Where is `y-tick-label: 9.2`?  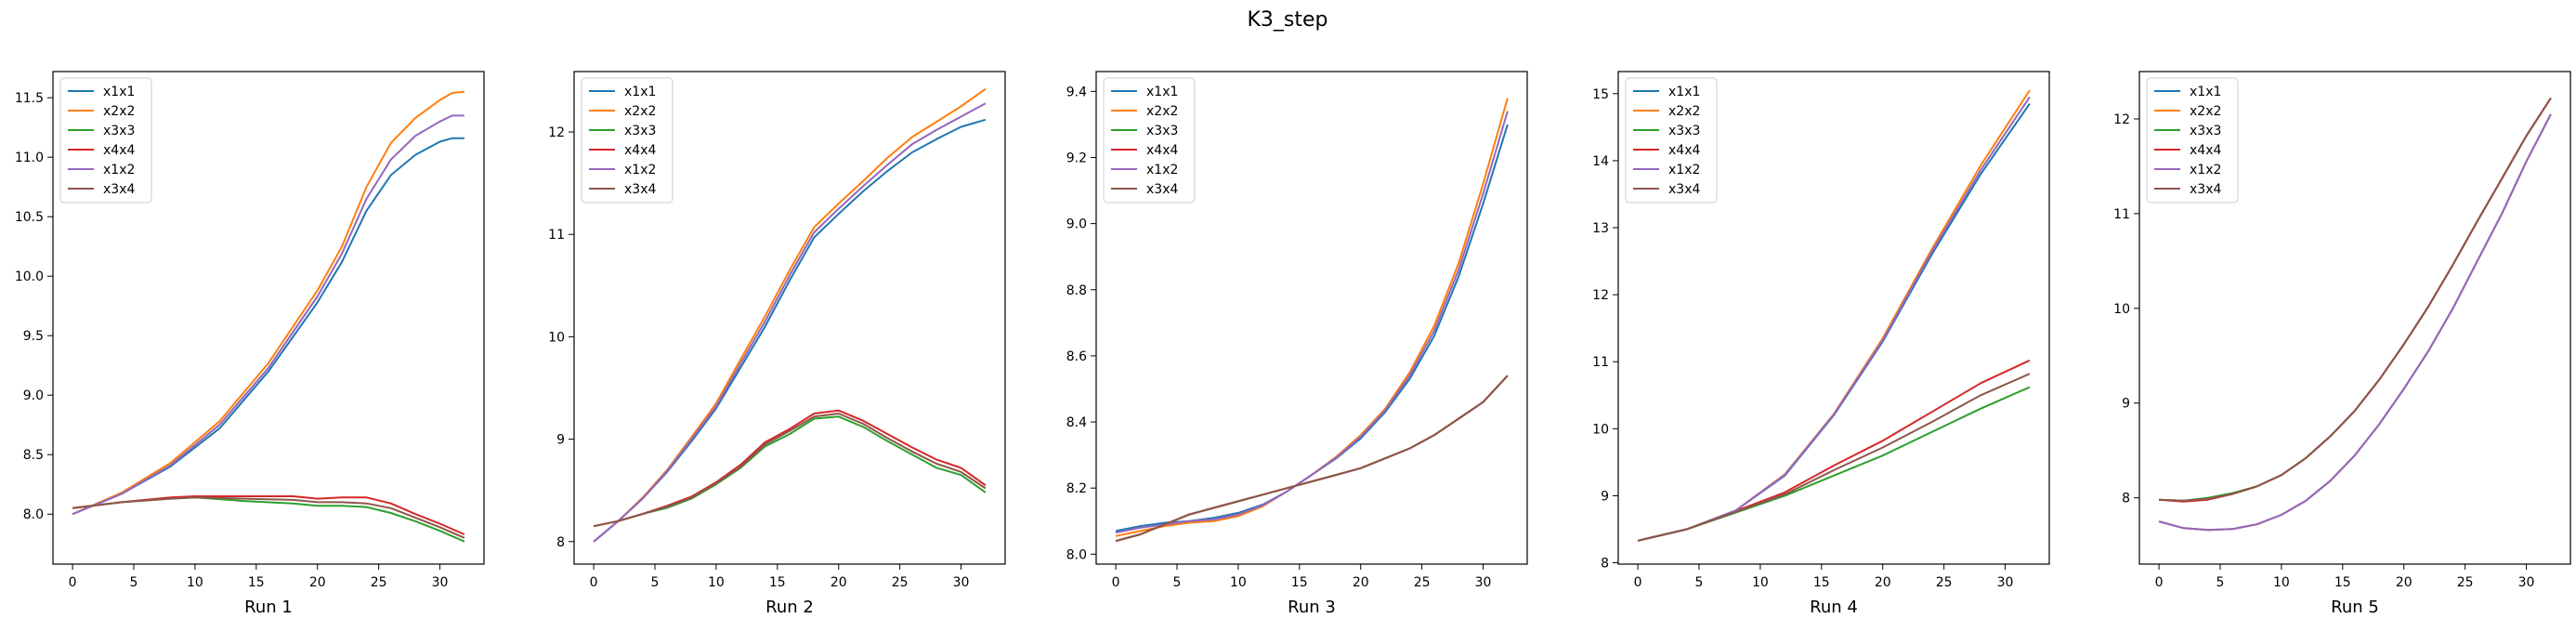
y-tick-label: 9.2 is located at coordinates (1077, 158).